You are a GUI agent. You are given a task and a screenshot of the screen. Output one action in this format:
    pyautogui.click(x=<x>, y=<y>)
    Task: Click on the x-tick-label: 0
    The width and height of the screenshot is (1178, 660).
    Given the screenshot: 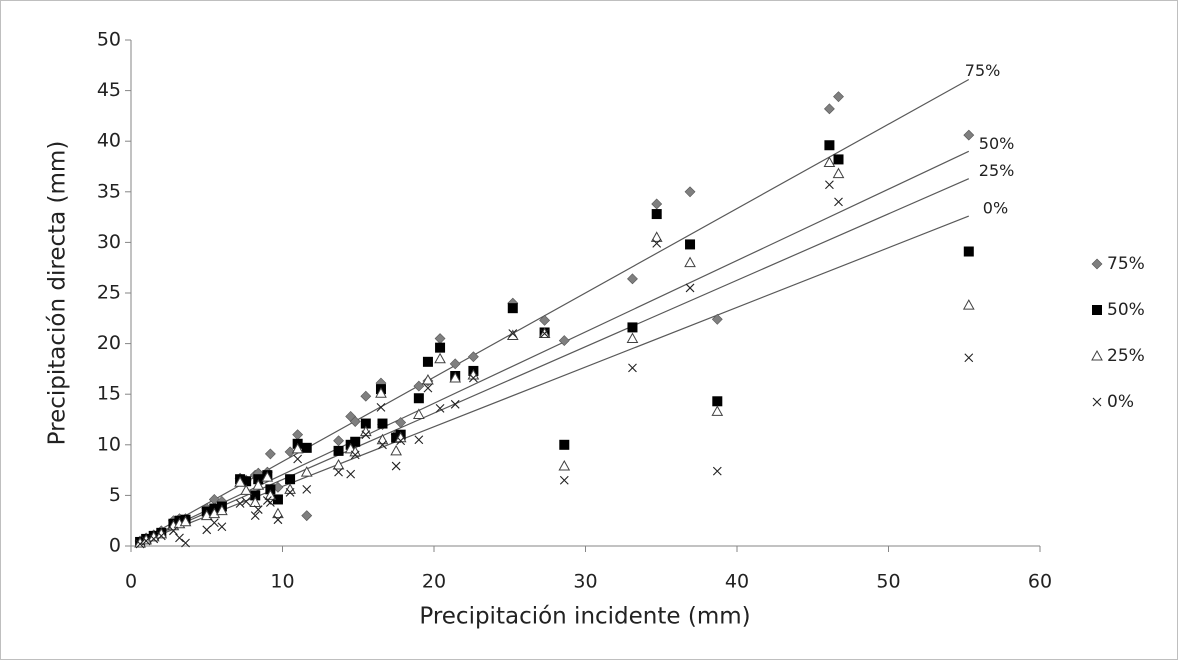 What is the action you would take?
    pyautogui.click(x=131, y=582)
    